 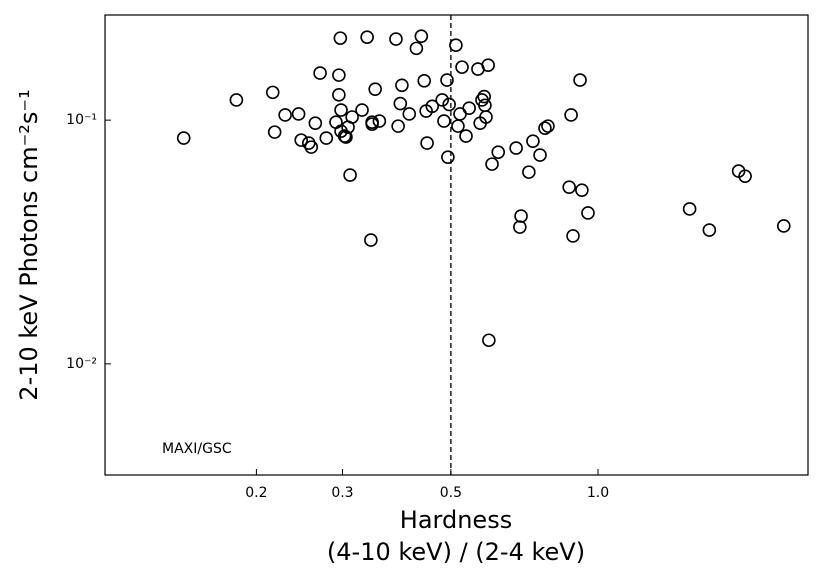 What do you see at coordinates (256, 493) in the screenshot?
I see `x-tick-label: 0.2` at bounding box center [256, 493].